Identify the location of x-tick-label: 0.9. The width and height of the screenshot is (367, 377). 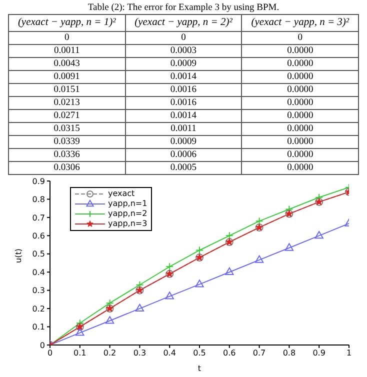
(319, 353).